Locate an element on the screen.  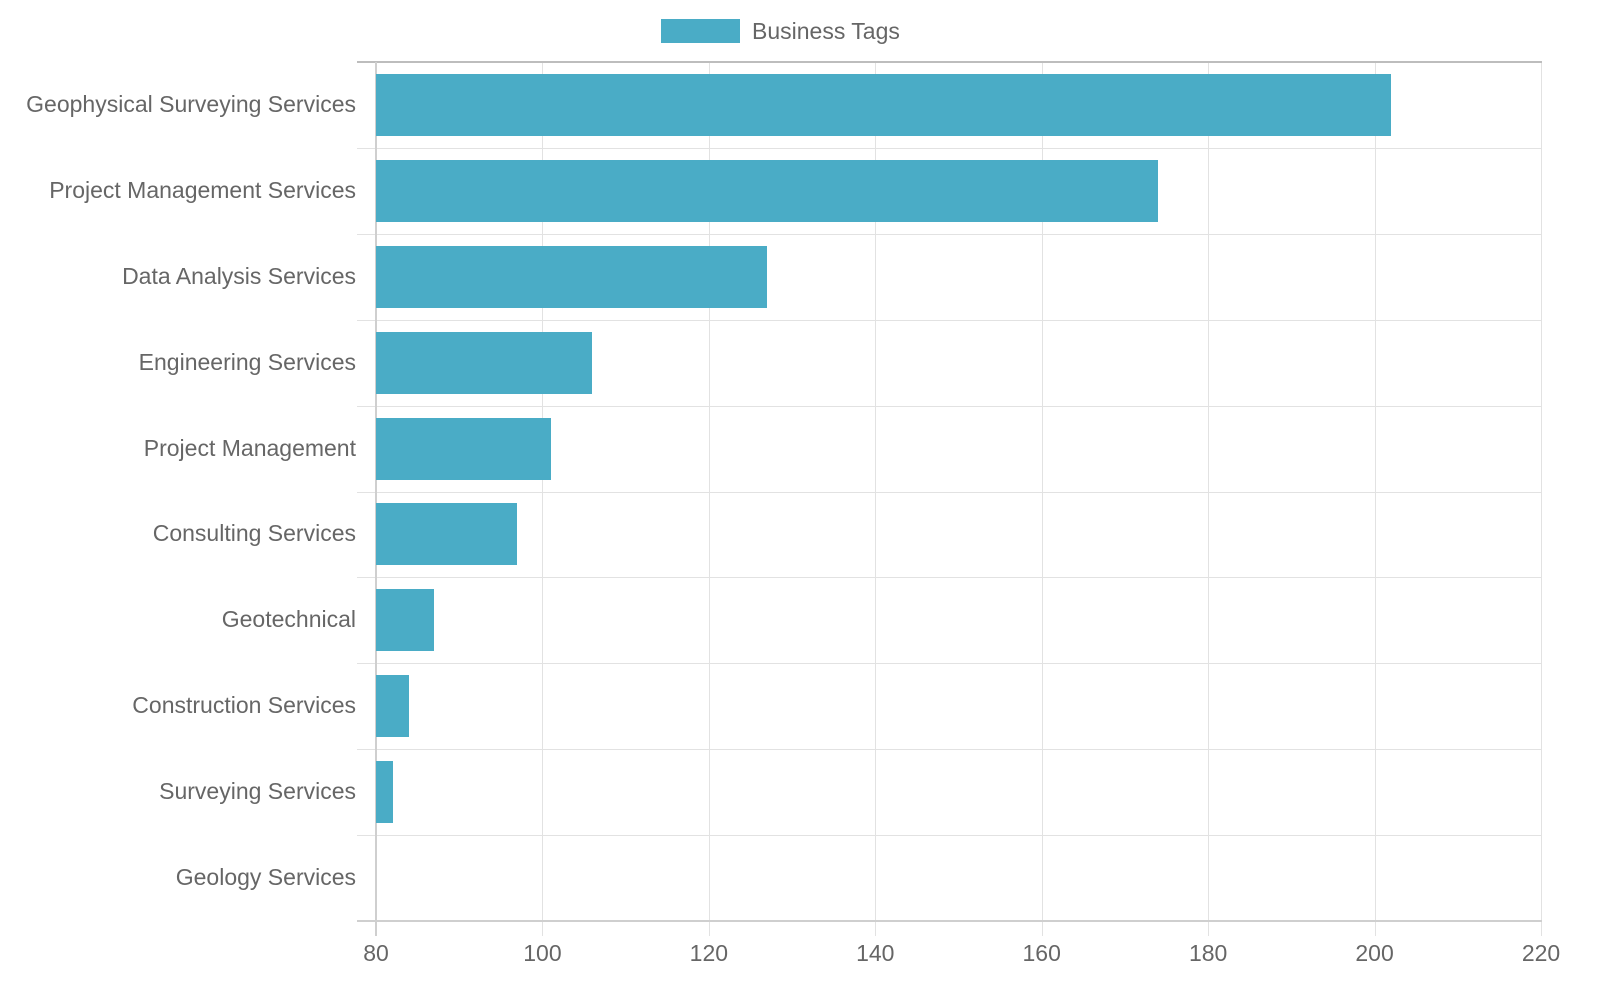
x-axis-tick-label: 180 is located at coordinates (1208, 953).